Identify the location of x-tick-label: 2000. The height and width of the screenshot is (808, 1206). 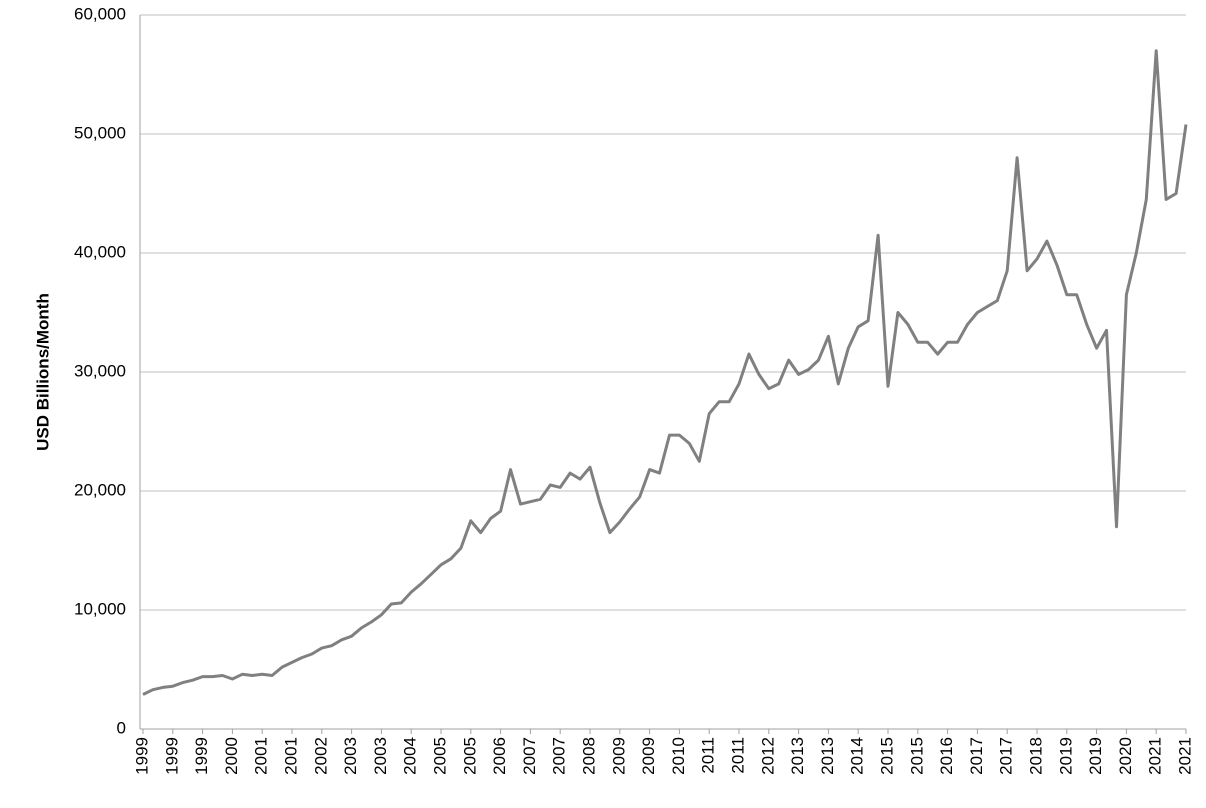
(231, 756).